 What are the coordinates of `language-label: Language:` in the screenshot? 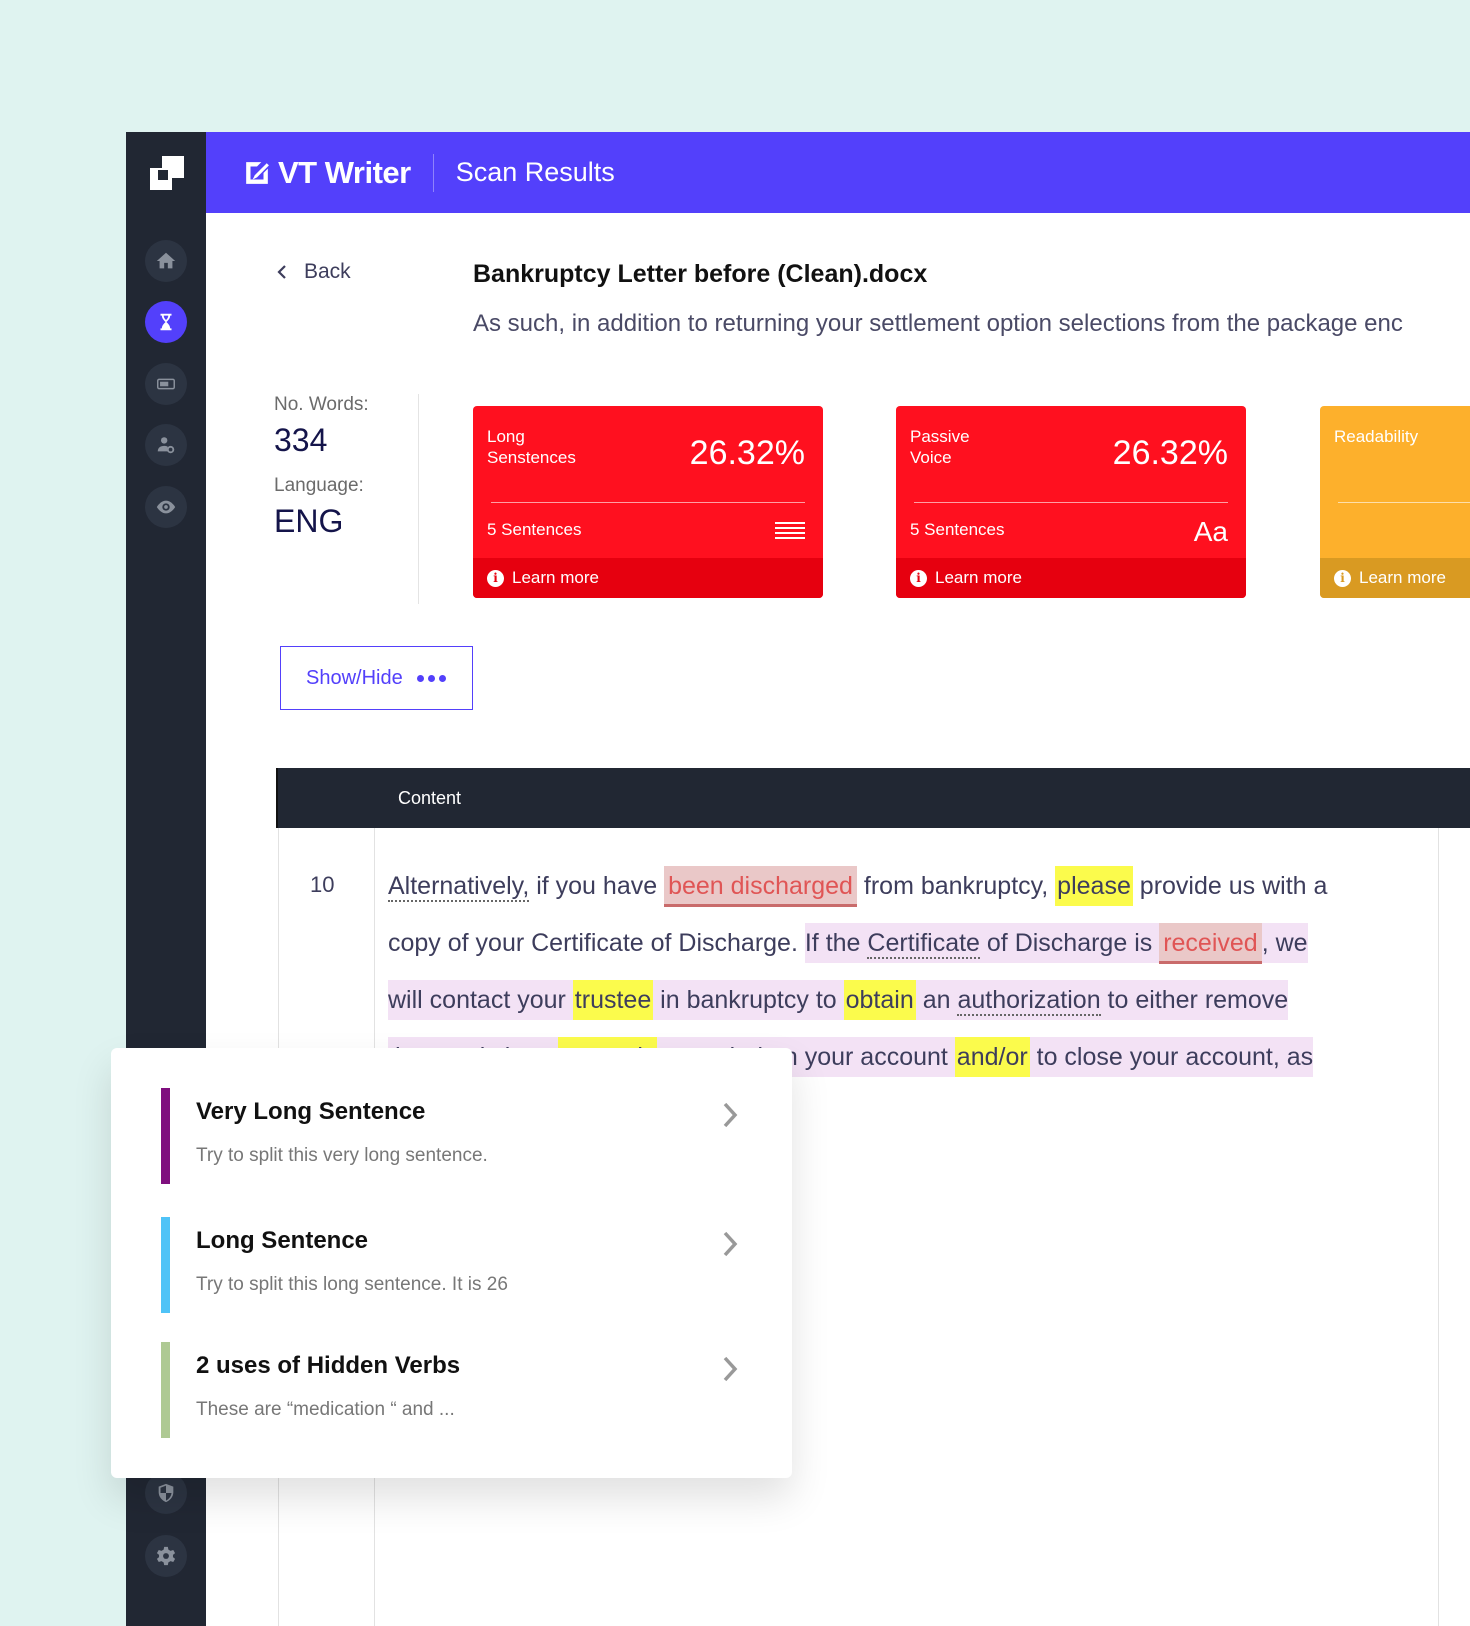 It's located at (319, 485).